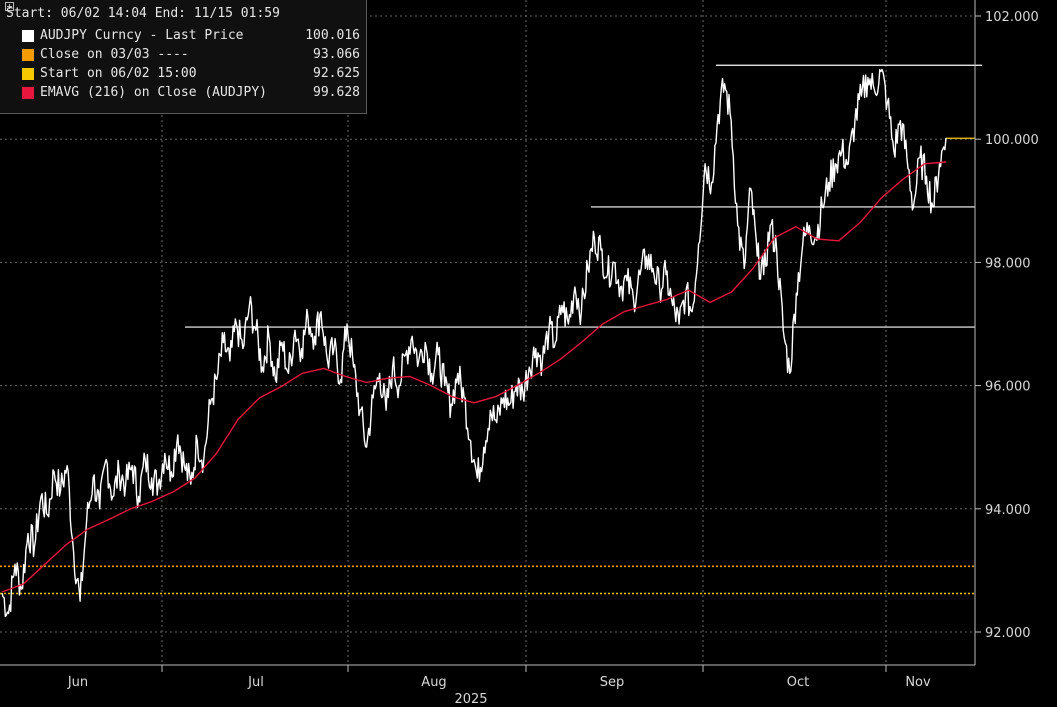 This screenshot has height=707, width=1057. I want to click on legend-value-price: 100.016, so click(332, 35).